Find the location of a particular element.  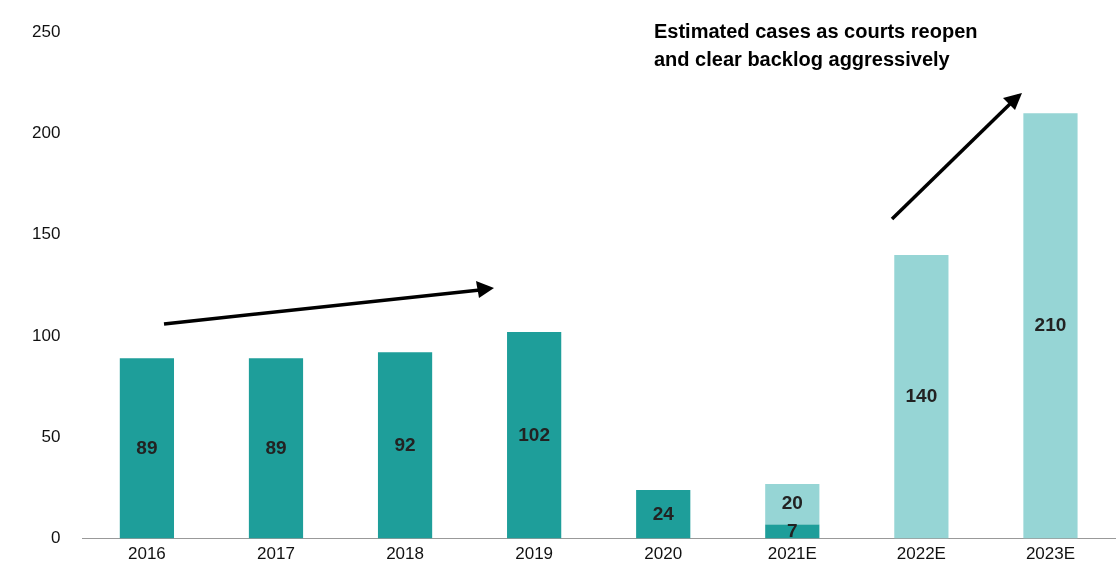

annotation: Estimated cases as courts reopen and clear backlog aggressively is located at coordinates (816, 44).